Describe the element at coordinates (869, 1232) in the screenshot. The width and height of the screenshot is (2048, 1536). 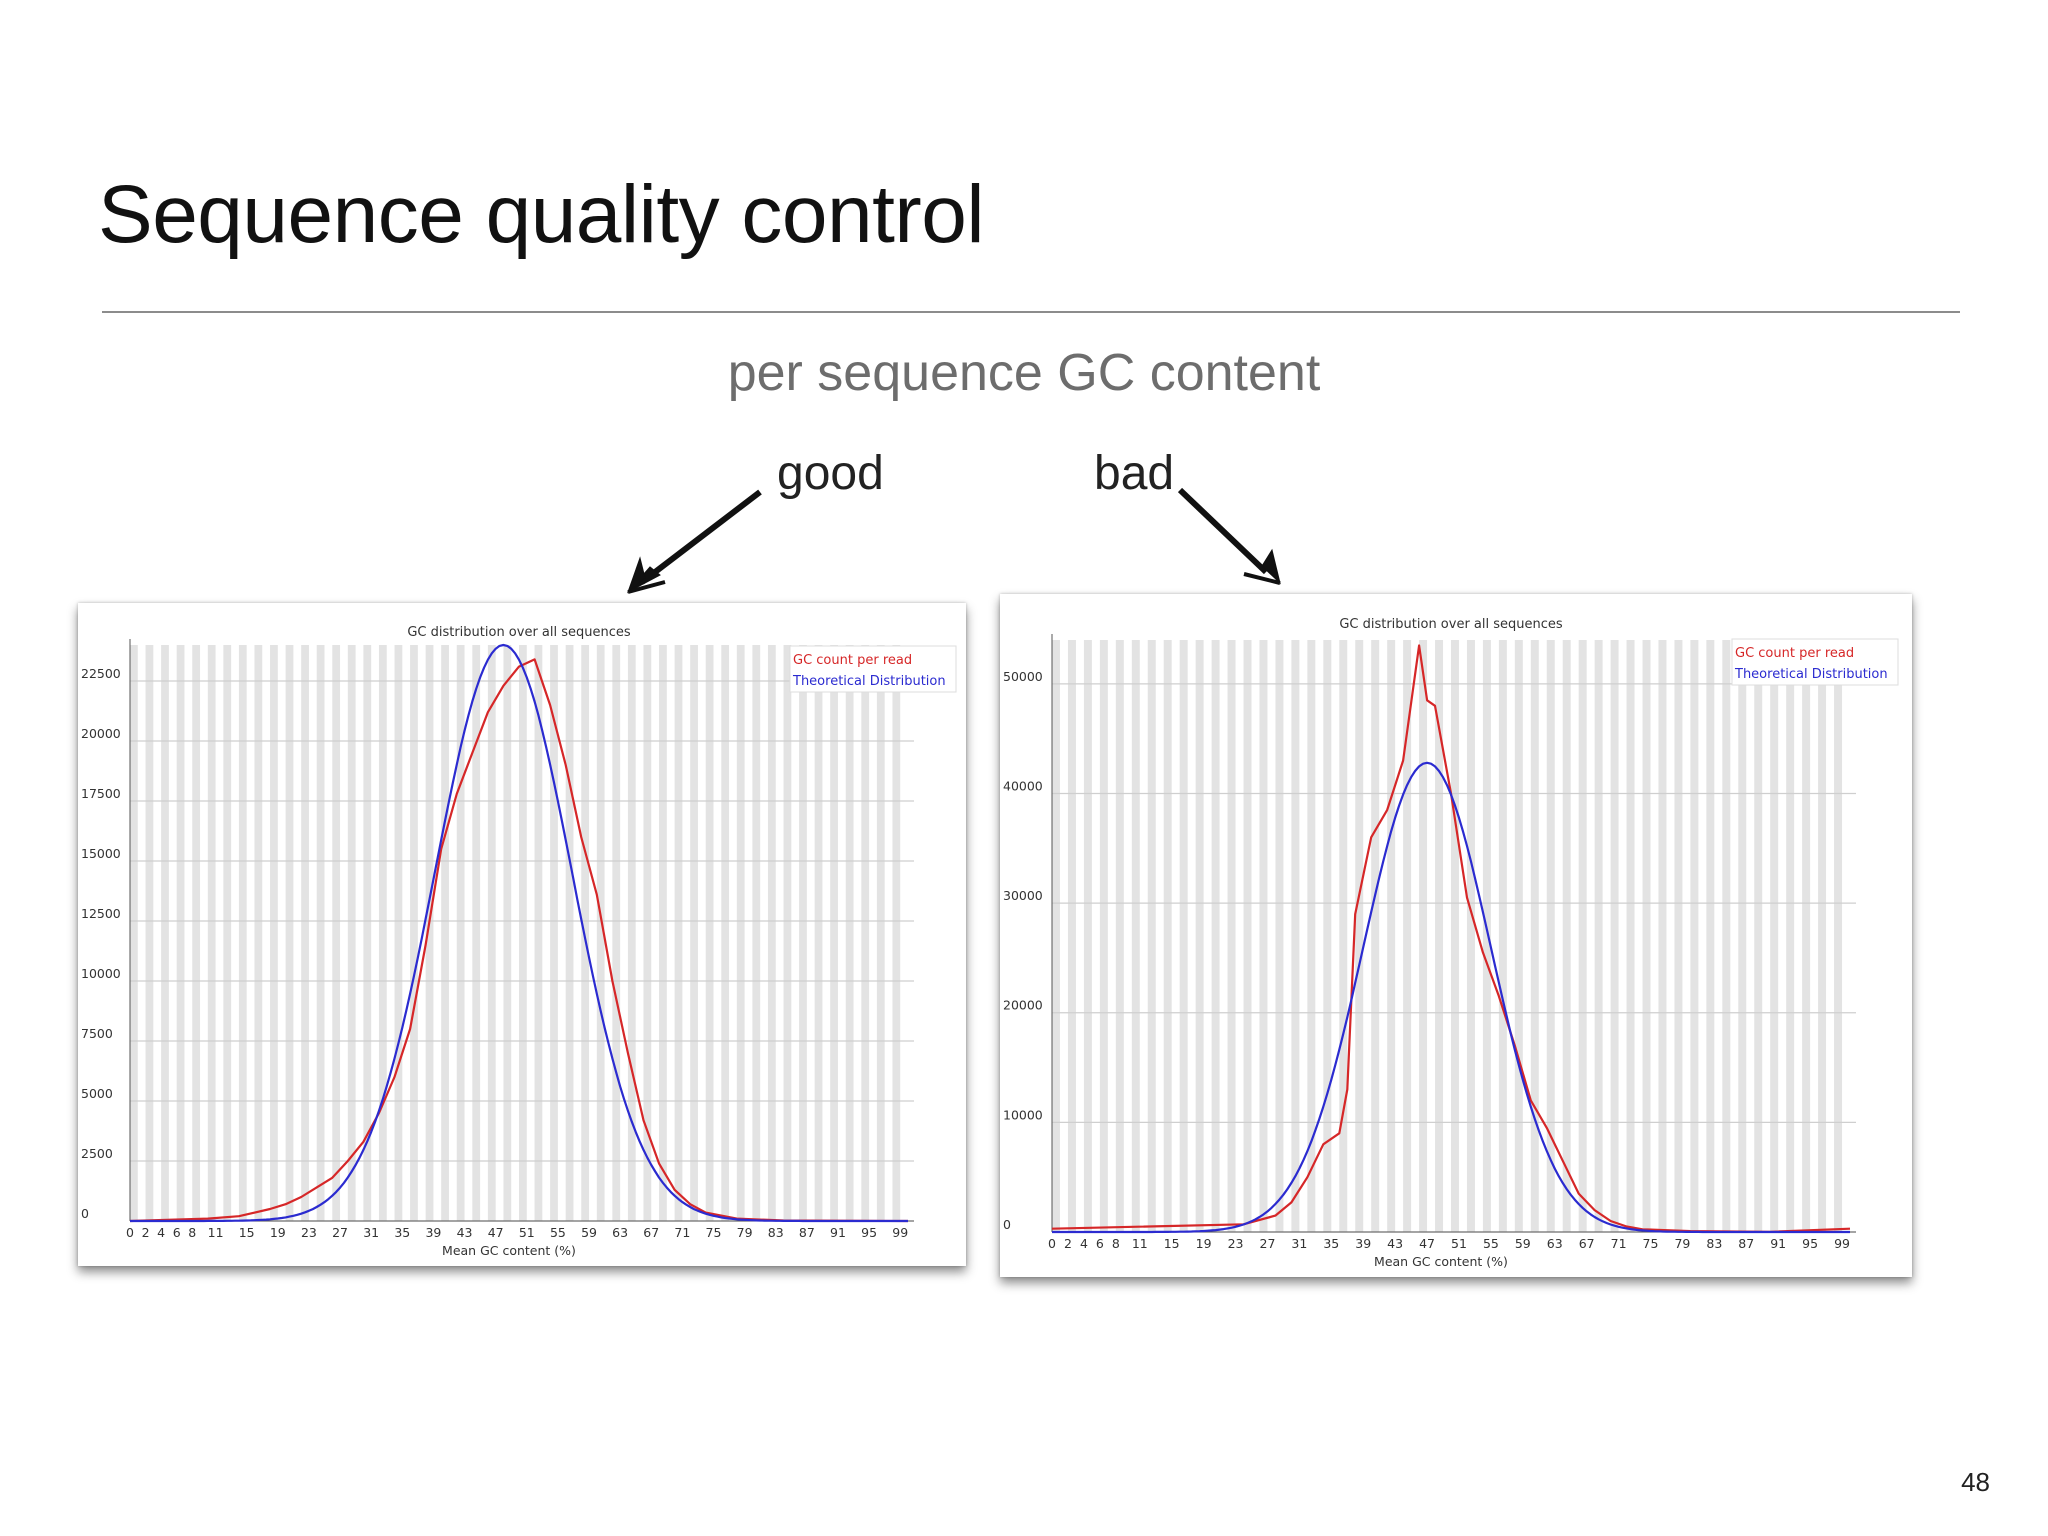
I see `x-tick-label: 95` at that location.